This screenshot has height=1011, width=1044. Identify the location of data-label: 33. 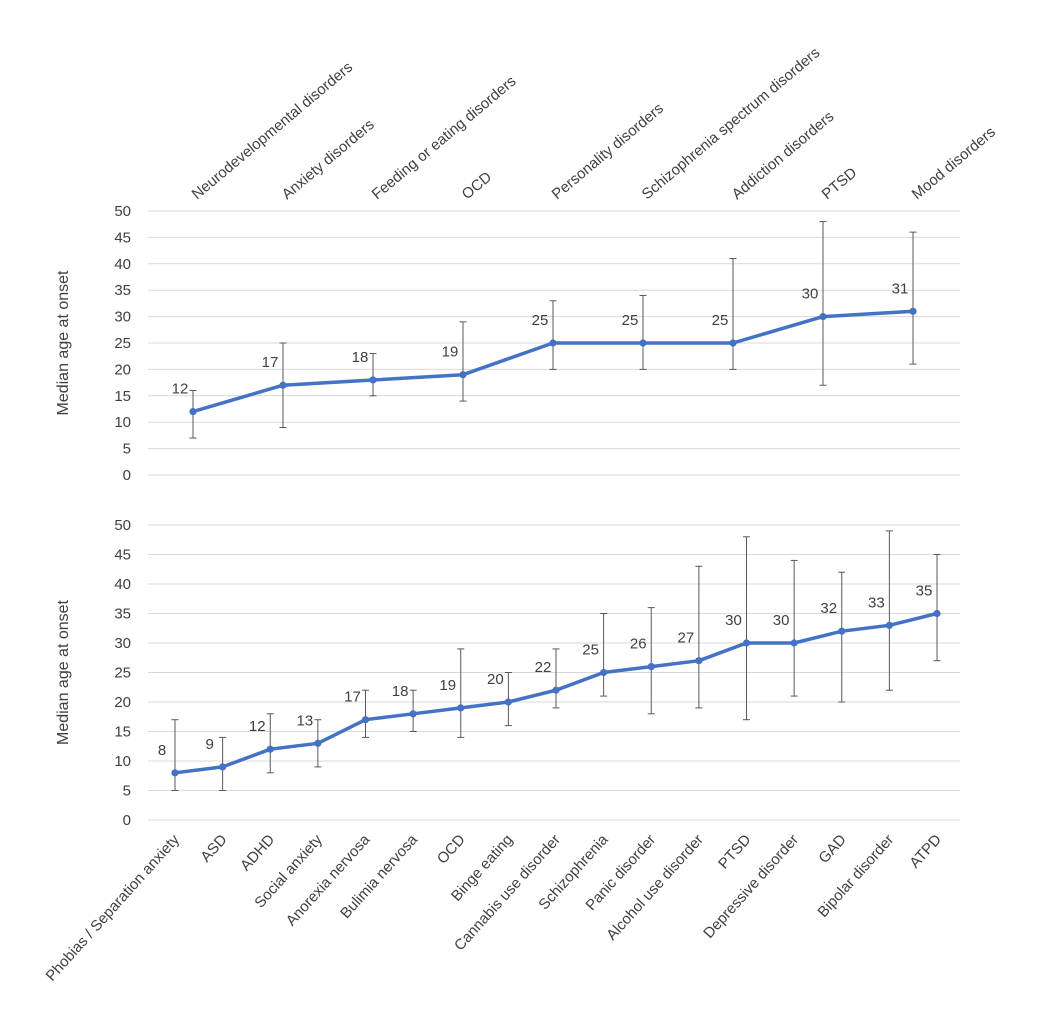
(876, 602).